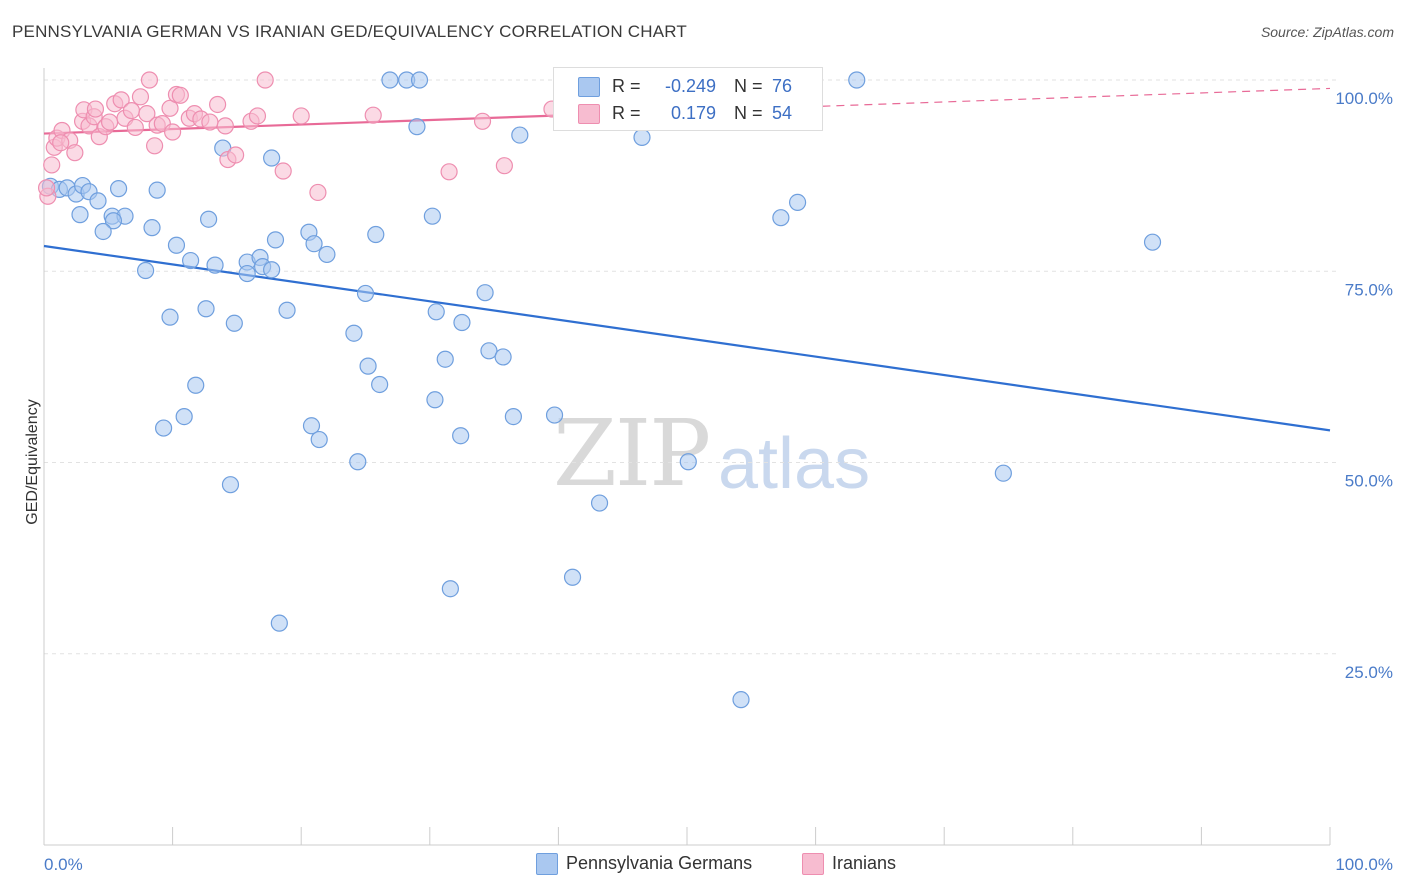 Image resolution: width=1406 pixels, height=892 pixels. I want to click on series-legend: Pennsylvania Germans Iranians, so click(703, 865).